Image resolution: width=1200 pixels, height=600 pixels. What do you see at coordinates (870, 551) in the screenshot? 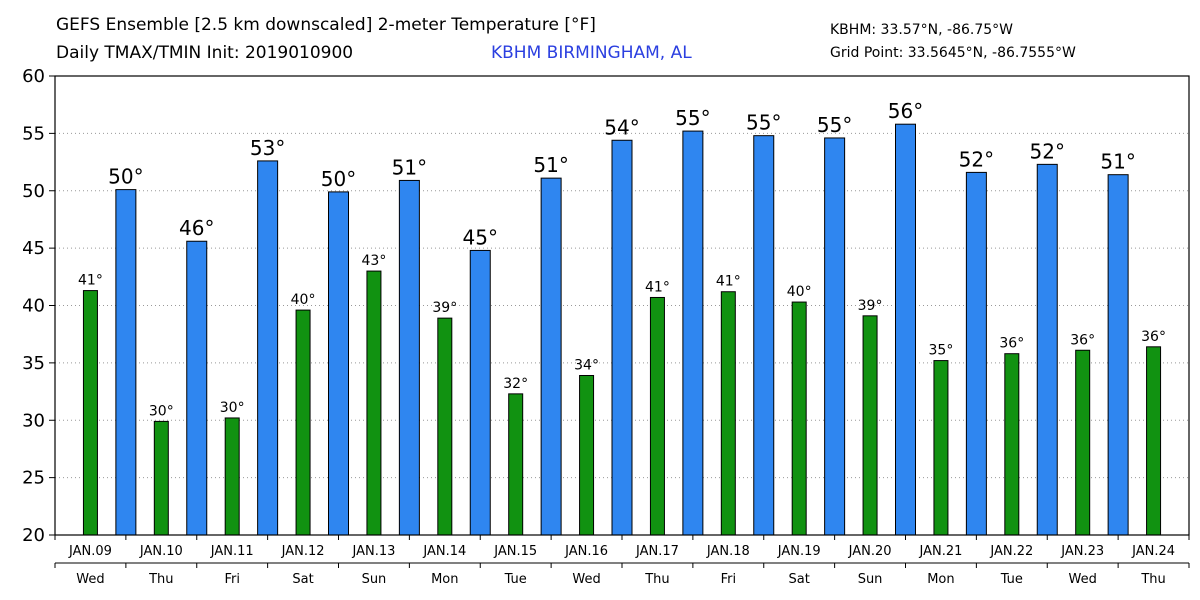
I see `x-date-label: JAN.20` at bounding box center [870, 551].